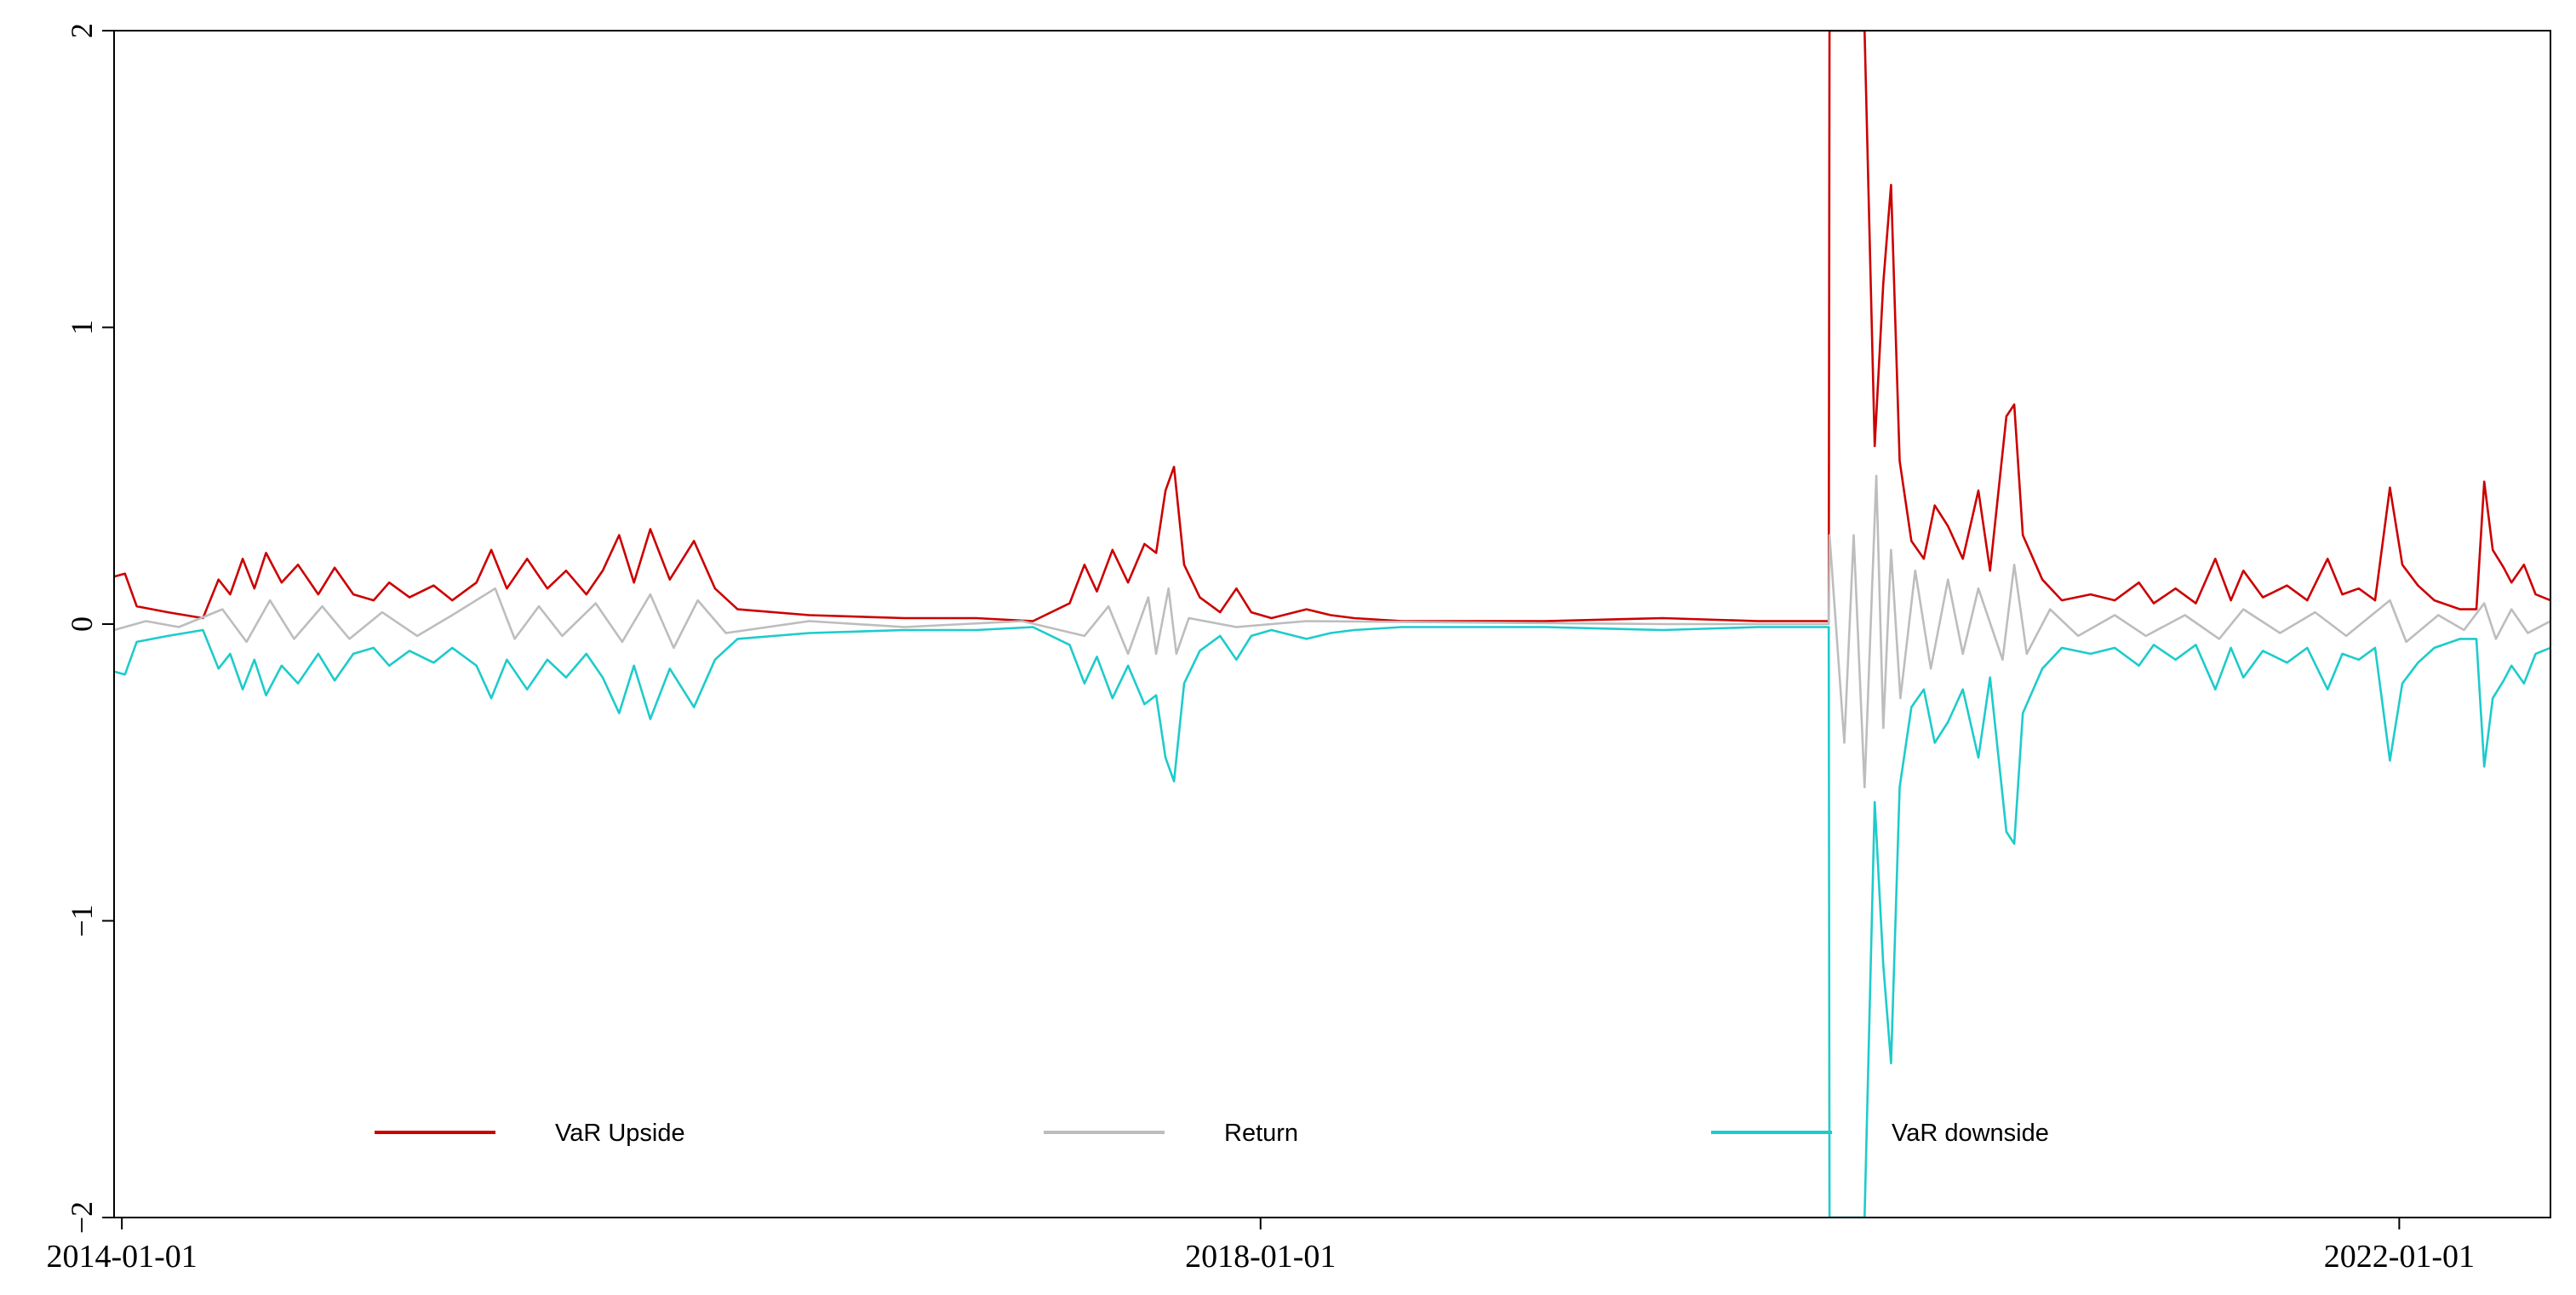 The height and width of the screenshot is (1295, 2576). Describe the element at coordinates (1261, 1133) in the screenshot. I see `legend-label-return: Return` at that location.